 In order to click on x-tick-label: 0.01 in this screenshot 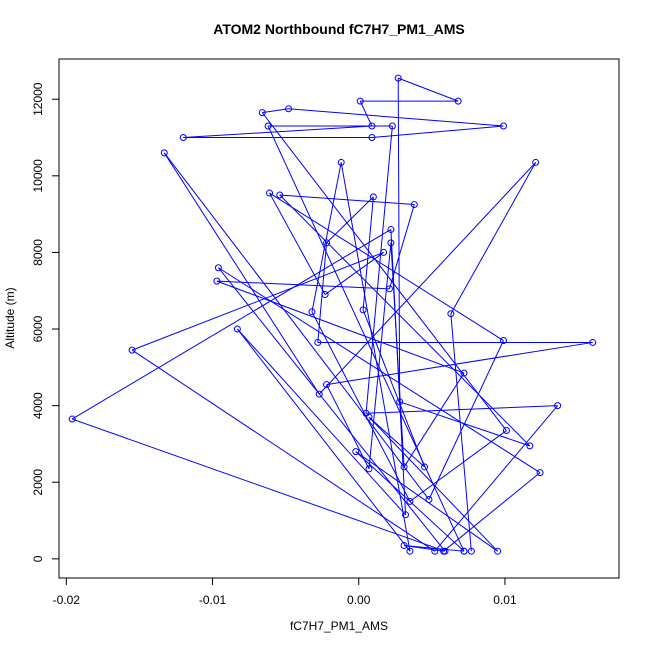, I will do `click(505, 600)`.